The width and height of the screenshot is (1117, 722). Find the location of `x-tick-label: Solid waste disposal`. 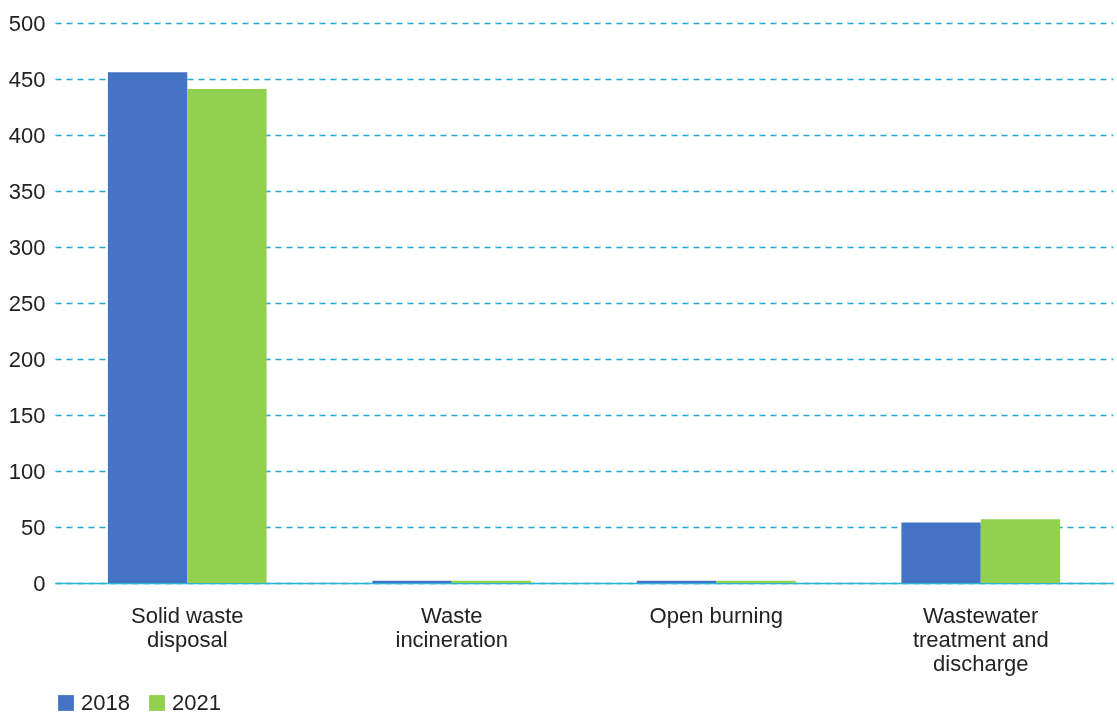

x-tick-label: Solid waste disposal is located at coordinates (187, 627).